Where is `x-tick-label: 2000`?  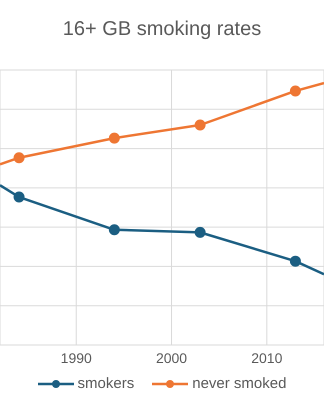
x-tick-label: 2000 is located at coordinates (172, 358).